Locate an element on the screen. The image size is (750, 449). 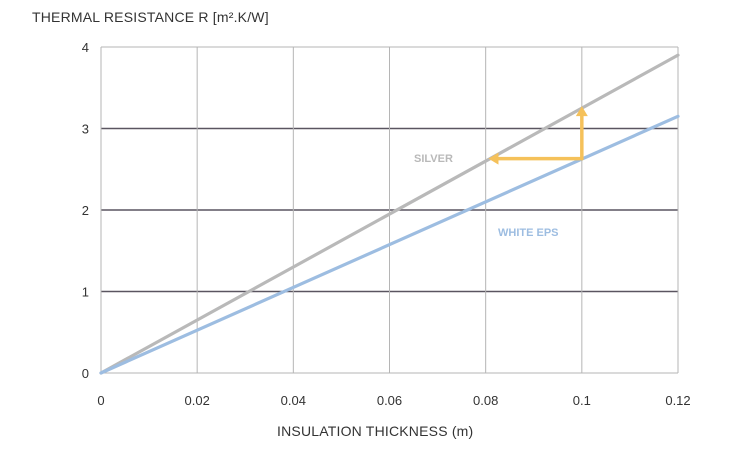
arrow-up-head is located at coordinates (581, 111).